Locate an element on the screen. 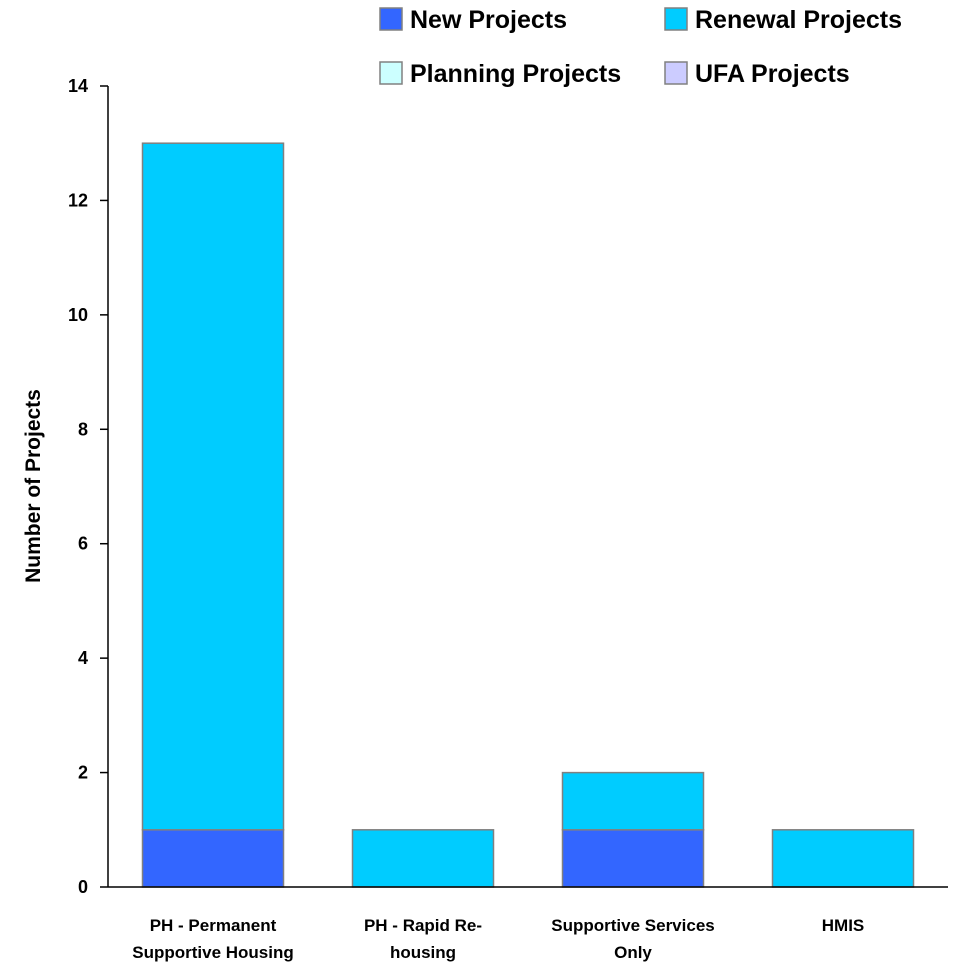 The image size is (960, 977). legend-label-renewal-projects: Renewal Projects is located at coordinates (798, 20).